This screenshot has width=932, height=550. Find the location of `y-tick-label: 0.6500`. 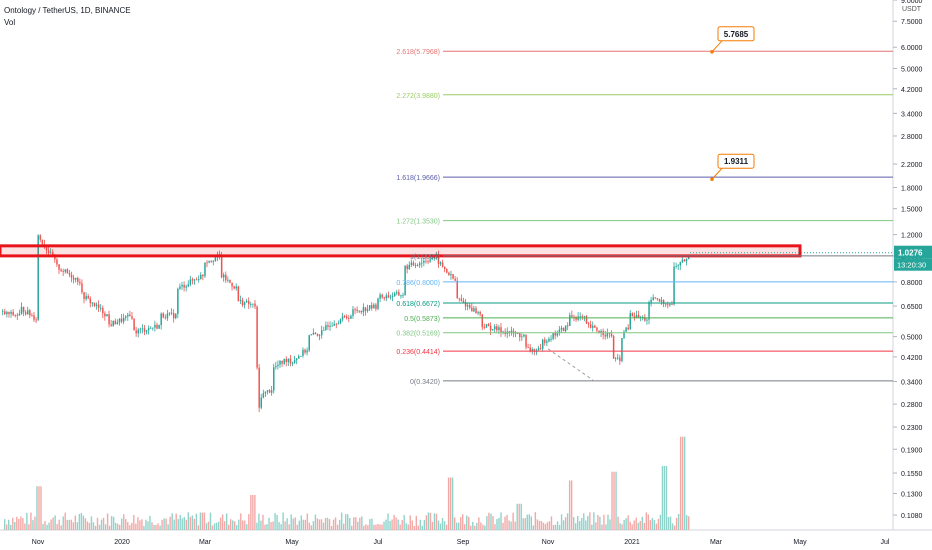

y-tick-label: 0.6500 is located at coordinates (912, 307).